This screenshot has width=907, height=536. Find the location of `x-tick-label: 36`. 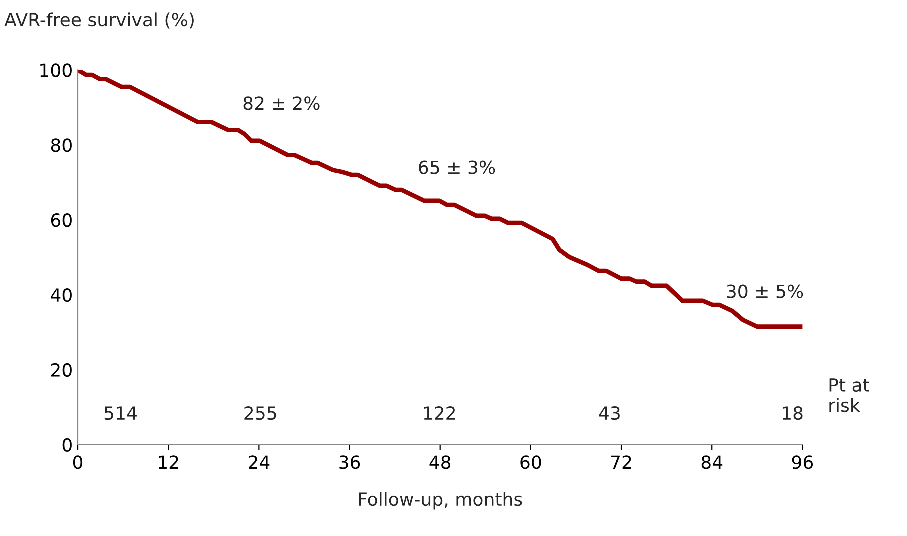

x-tick-label: 36 is located at coordinates (350, 463).